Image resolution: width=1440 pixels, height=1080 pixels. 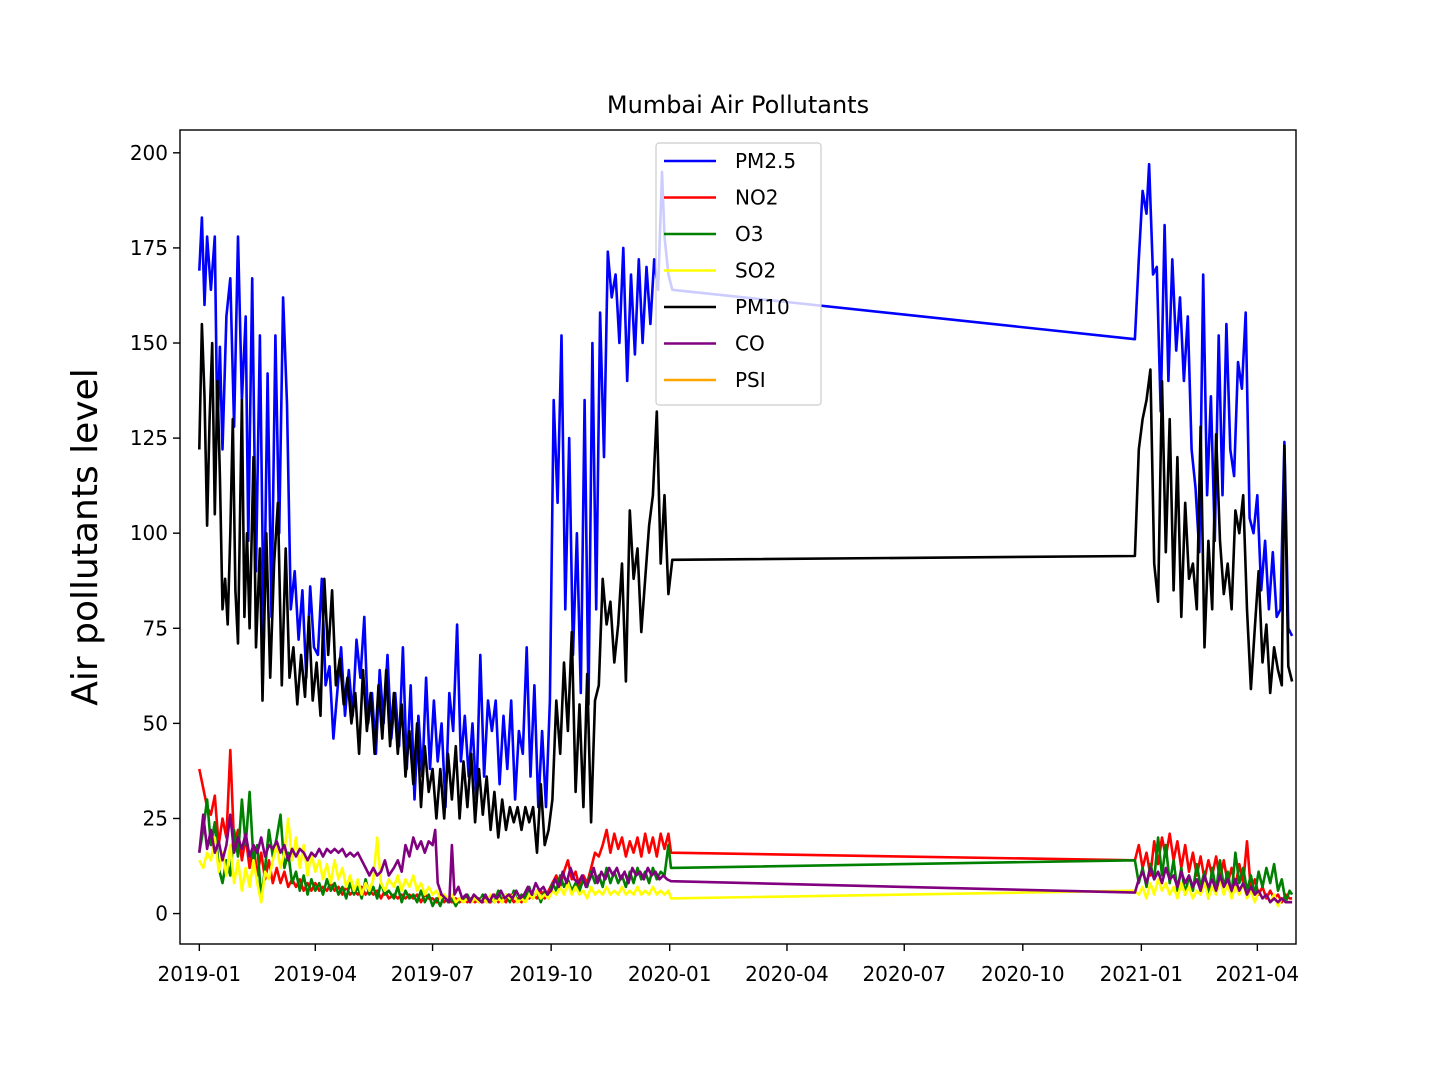 What do you see at coordinates (433, 974) in the screenshot?
I see `x-tick-label: 2019-07` at bounding box center [433, 974].